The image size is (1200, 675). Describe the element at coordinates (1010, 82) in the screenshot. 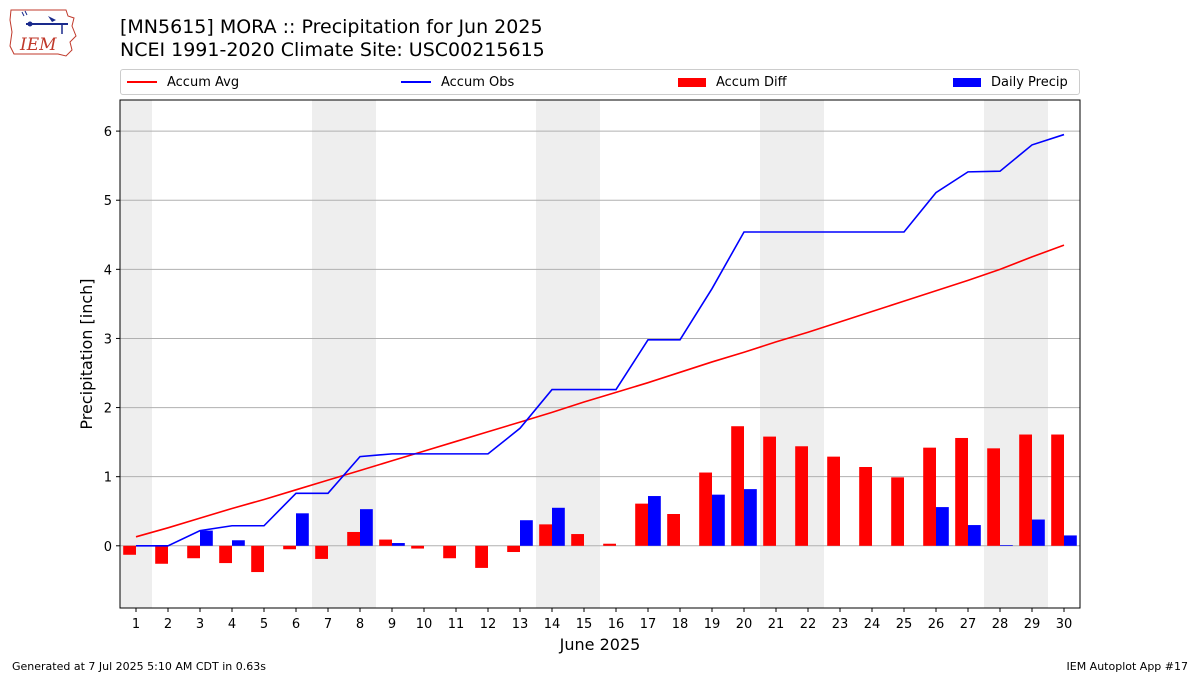

I see `legend-item-daily-precip: Daily Precip` at that location.